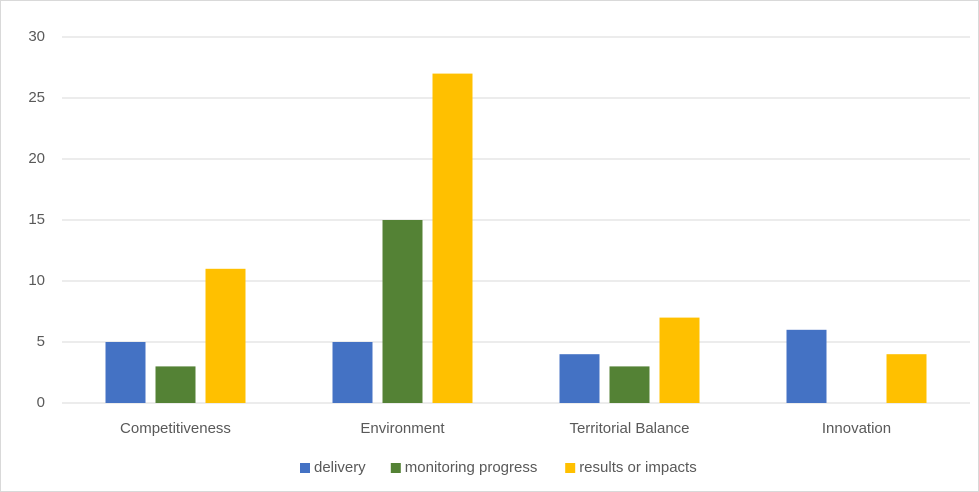  Describe the element at coordinates (629, 428) in the screenshot. I see `x-tick-label: Territorial Balance` at that location.